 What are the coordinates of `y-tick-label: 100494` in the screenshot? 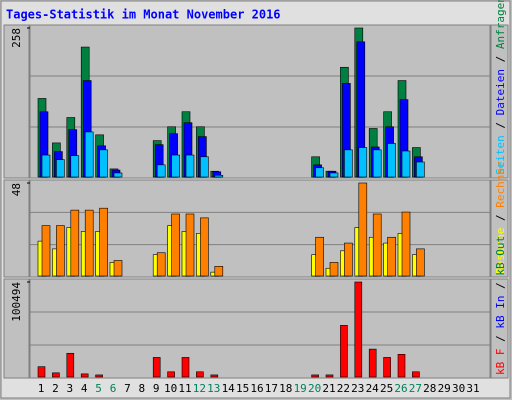 It's located at (16, 302).